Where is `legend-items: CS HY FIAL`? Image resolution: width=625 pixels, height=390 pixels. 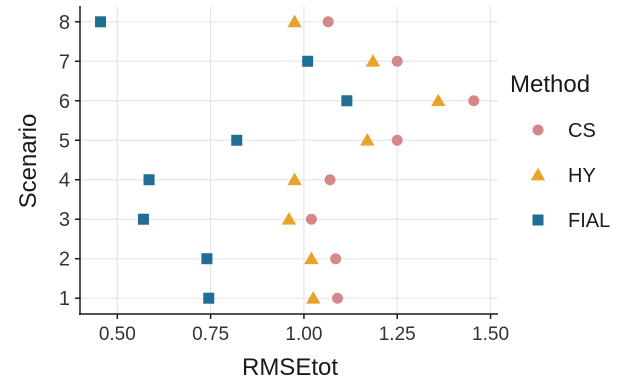 legend-items: CS HY FIAL is located at coordinates (570, 176).